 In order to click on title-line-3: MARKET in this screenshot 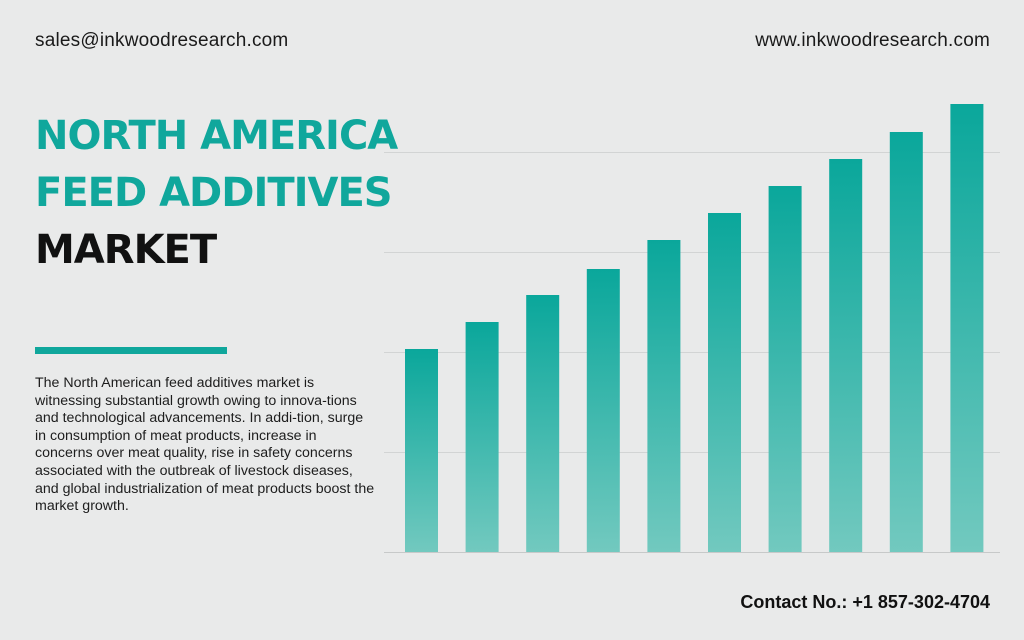, I will do `click(126, 250)`.